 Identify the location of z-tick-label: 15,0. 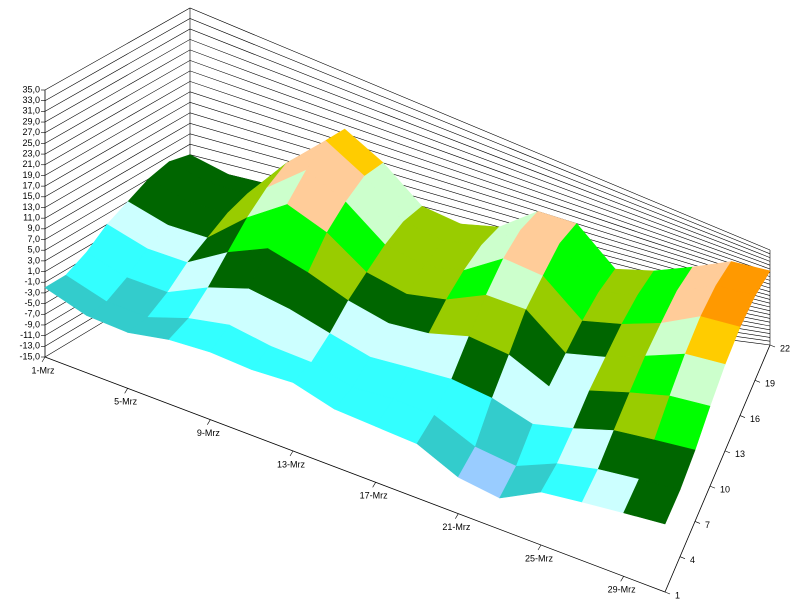
(31, 196).